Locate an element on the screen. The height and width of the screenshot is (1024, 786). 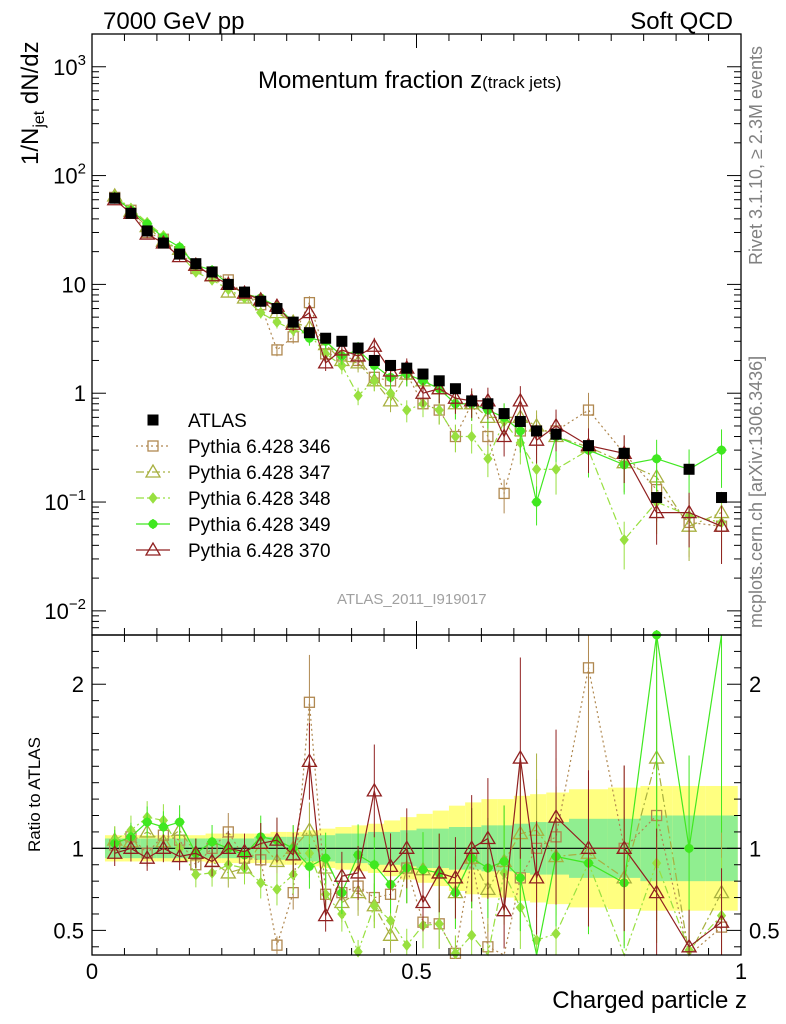
main-title-sub: (track jets) is located at coordinates (521, 82).